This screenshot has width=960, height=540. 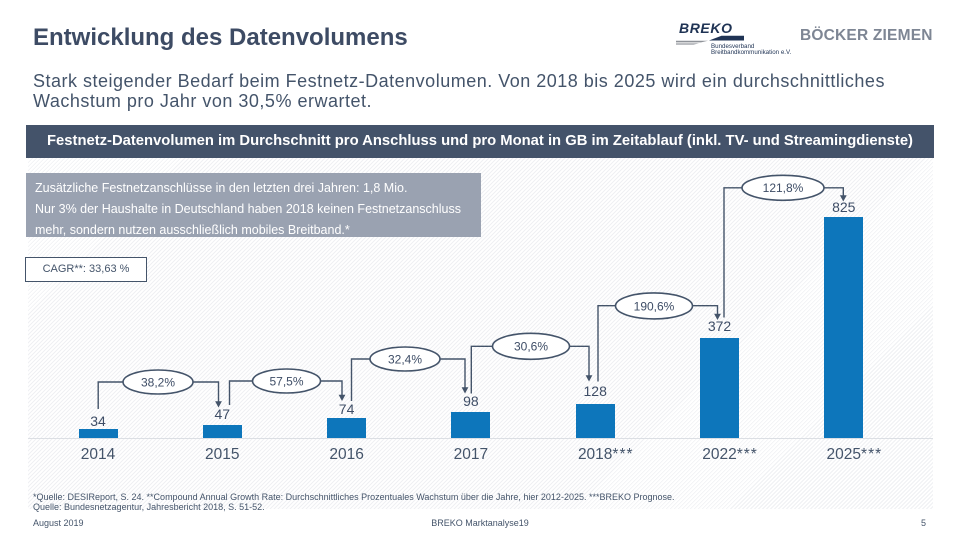 I want to click on svg-text: 57,5%, so click(x=286, y=381).